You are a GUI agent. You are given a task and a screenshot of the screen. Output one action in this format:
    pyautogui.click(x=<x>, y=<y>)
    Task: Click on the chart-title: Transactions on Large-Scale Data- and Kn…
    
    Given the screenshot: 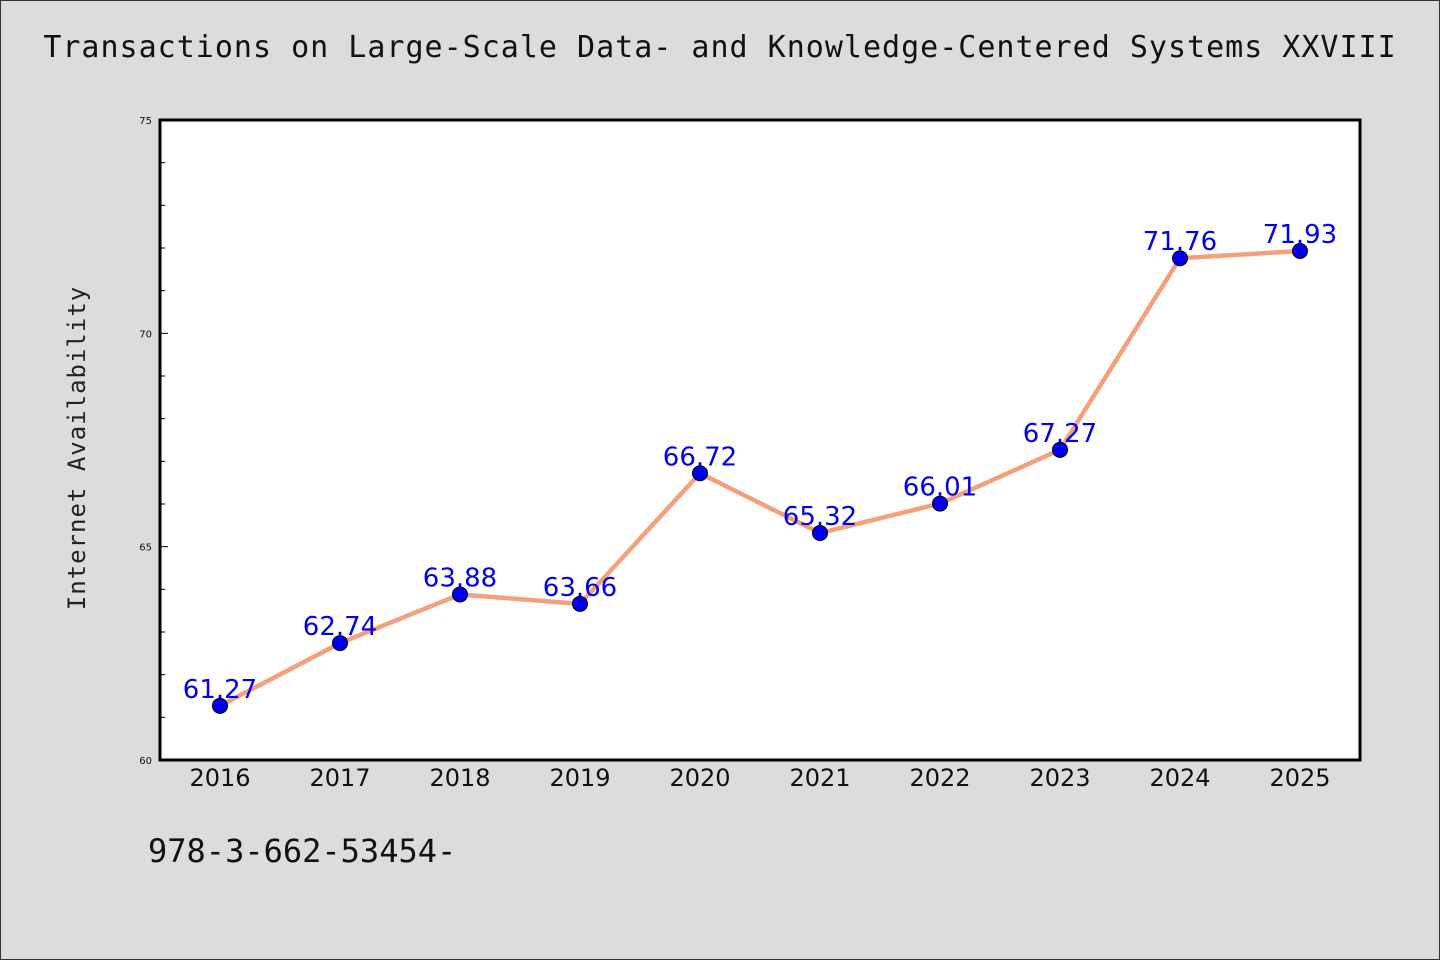 What is the action you would take?
    pyautogui.click(x=720, y=47)
    